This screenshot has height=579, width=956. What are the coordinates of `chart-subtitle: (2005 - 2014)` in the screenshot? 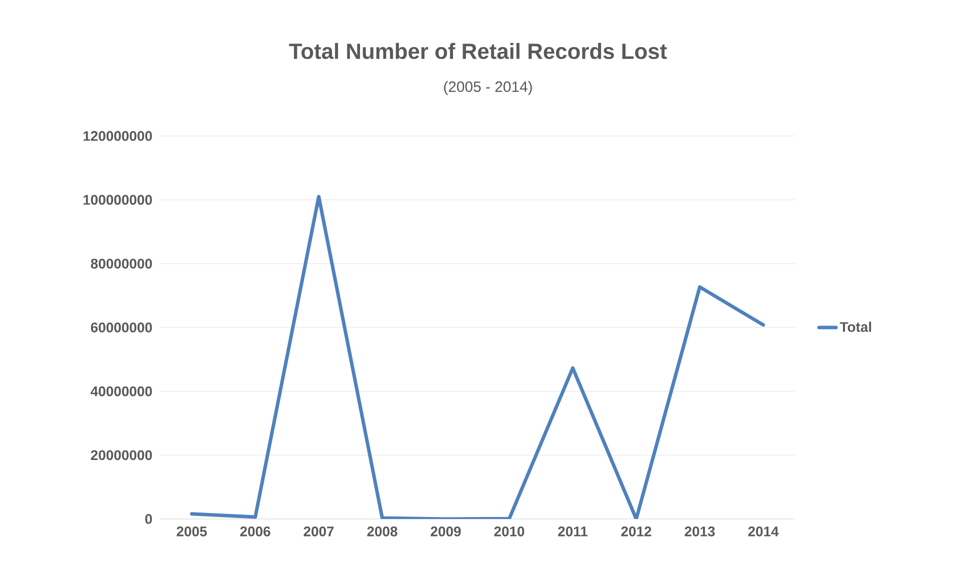 It's located at (488, 88).